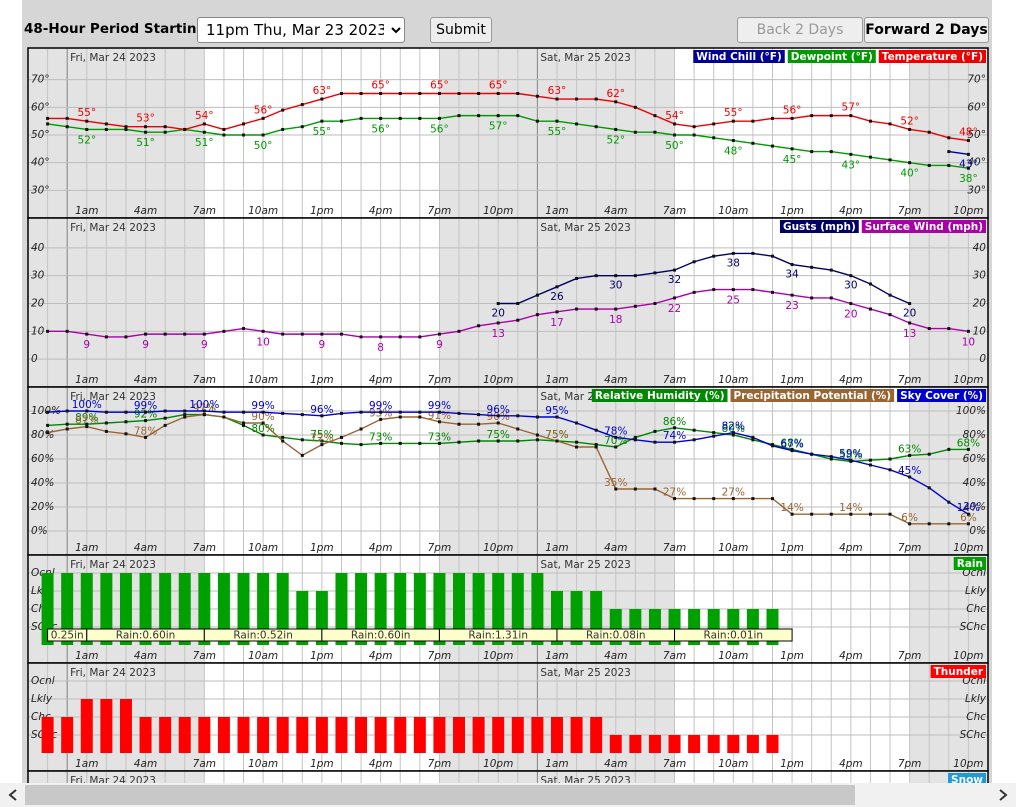 The image size is (1016, 807). I want to click on value-label: 30, so click(850, 286).